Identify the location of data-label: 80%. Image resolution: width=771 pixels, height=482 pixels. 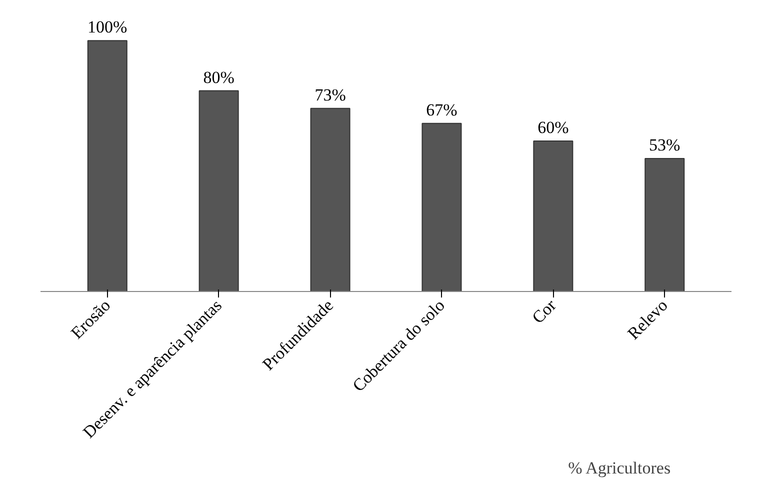
(218, 77).